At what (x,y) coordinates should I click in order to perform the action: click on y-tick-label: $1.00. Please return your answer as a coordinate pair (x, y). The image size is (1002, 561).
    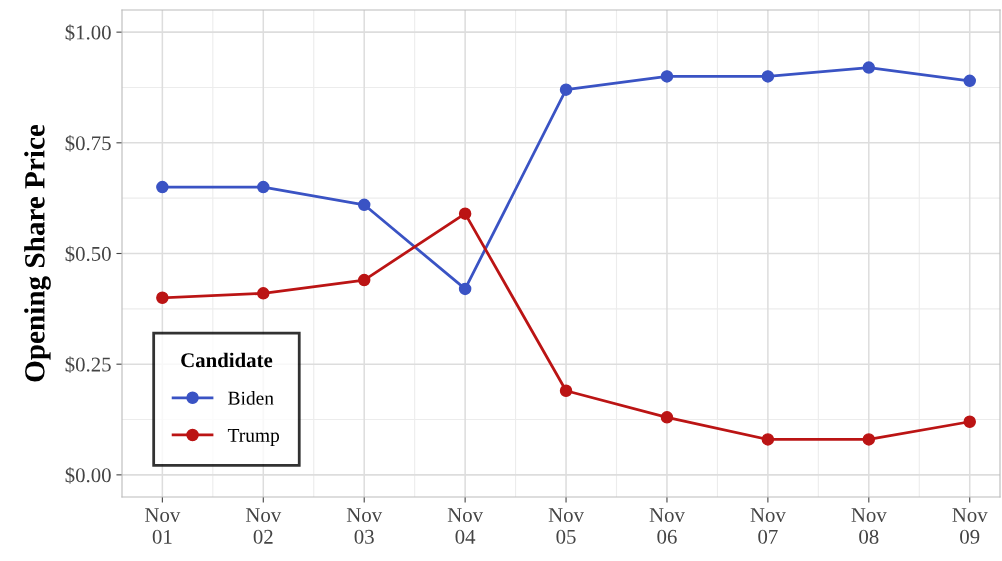
    Looking at the image, I should click on (88, 32).